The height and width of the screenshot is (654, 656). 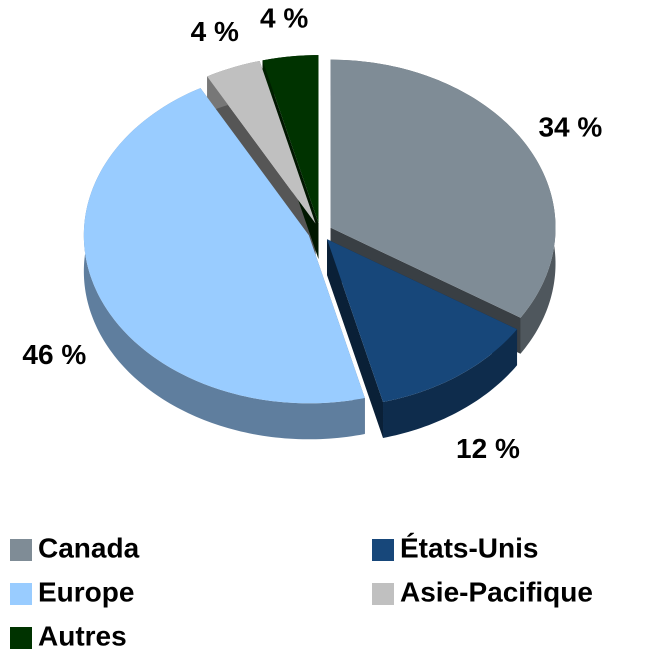 I want to click on data-label: 46 %, so click(x=54, y=354).